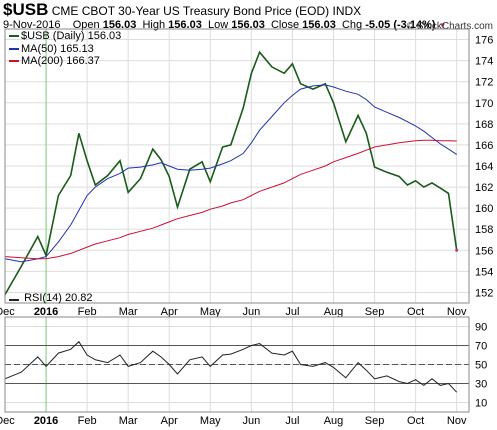 This screenshot has height=430, width=497. Describe the element at coordinates (169, 312) in the screenshot. I see `price-x-tick-label: Apr` at that location.